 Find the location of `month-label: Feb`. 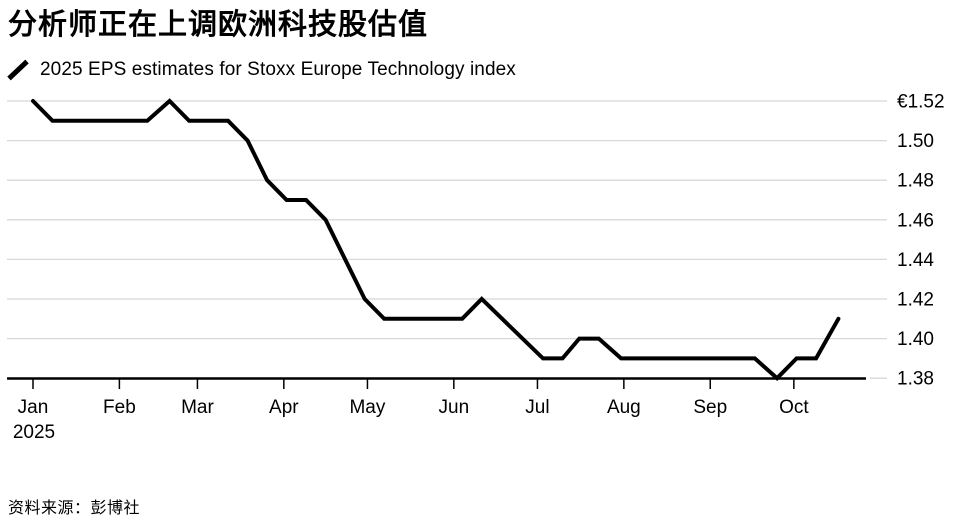

month-label: Feb is located at coordinates (119, 407).